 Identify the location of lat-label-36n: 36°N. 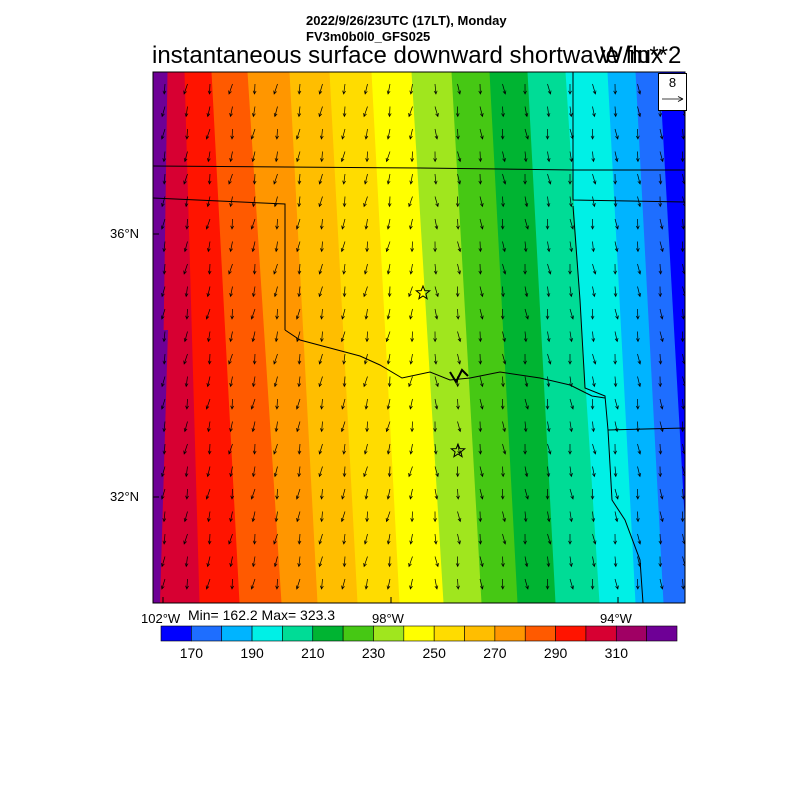
(125, 233).